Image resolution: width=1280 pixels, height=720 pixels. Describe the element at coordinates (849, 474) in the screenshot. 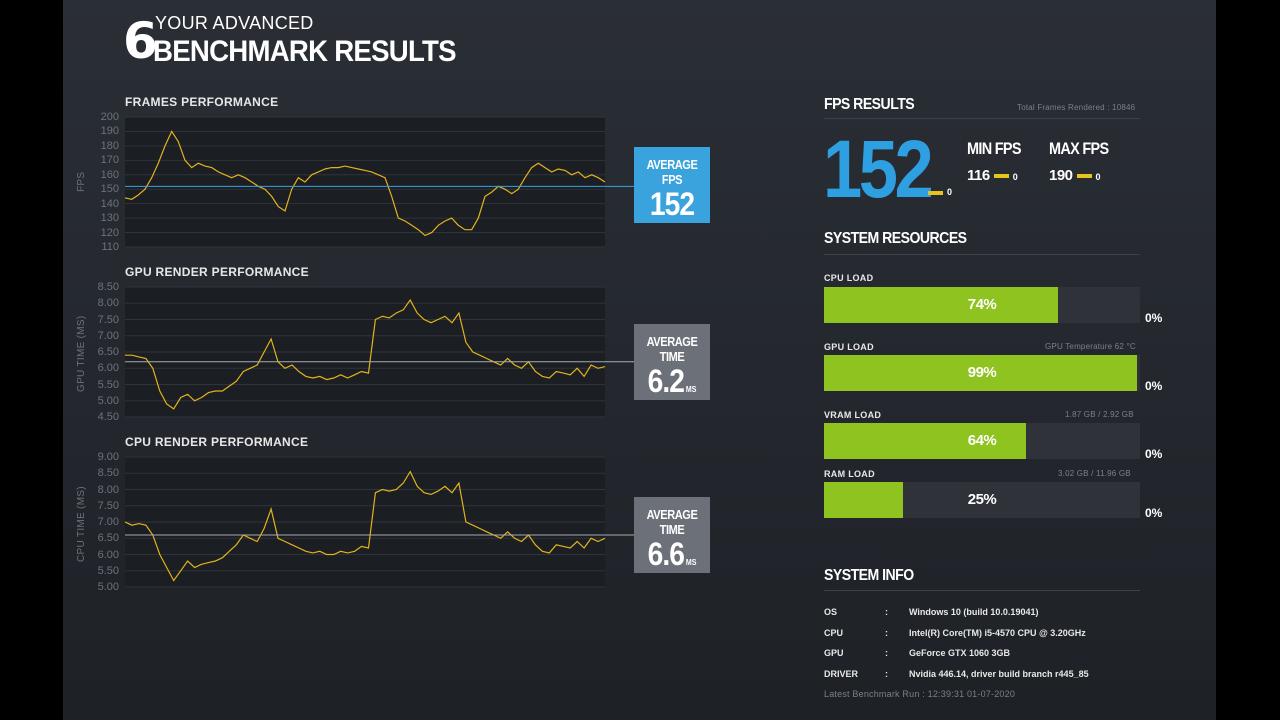

I see `ram-load-label: RAM LOAD` at that location.